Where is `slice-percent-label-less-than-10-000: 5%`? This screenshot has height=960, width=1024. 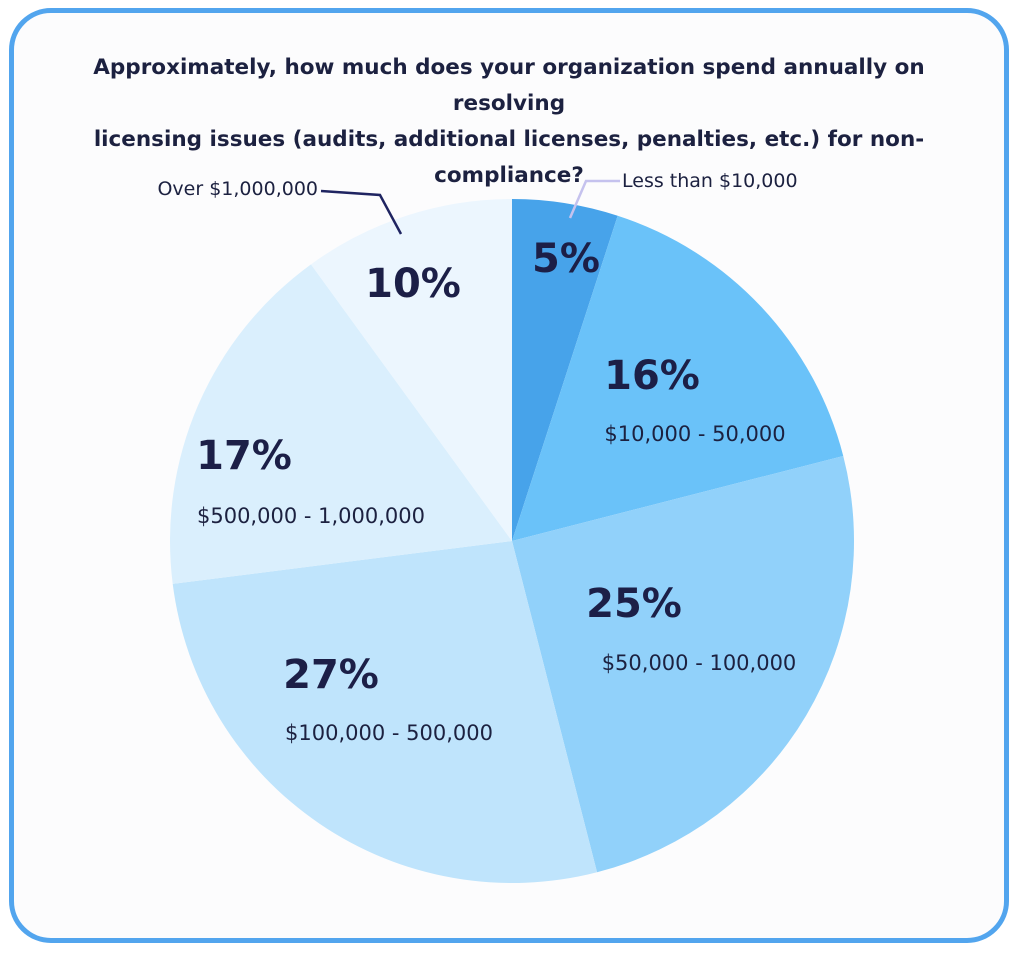 slice-percent-label-less-than-10-000: 5% is located at coordinates (566, 259).